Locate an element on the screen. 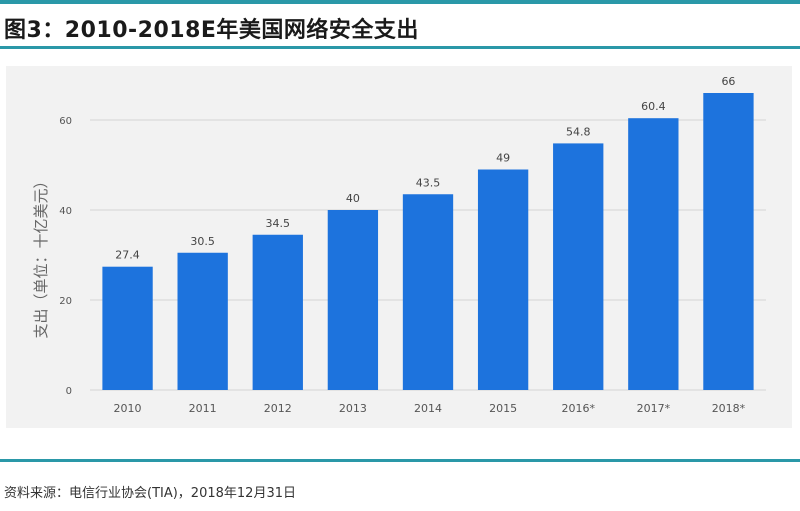 This screenshot has width=800, height=511. y-tick-label: 40 is located at coordinates (65, 211).